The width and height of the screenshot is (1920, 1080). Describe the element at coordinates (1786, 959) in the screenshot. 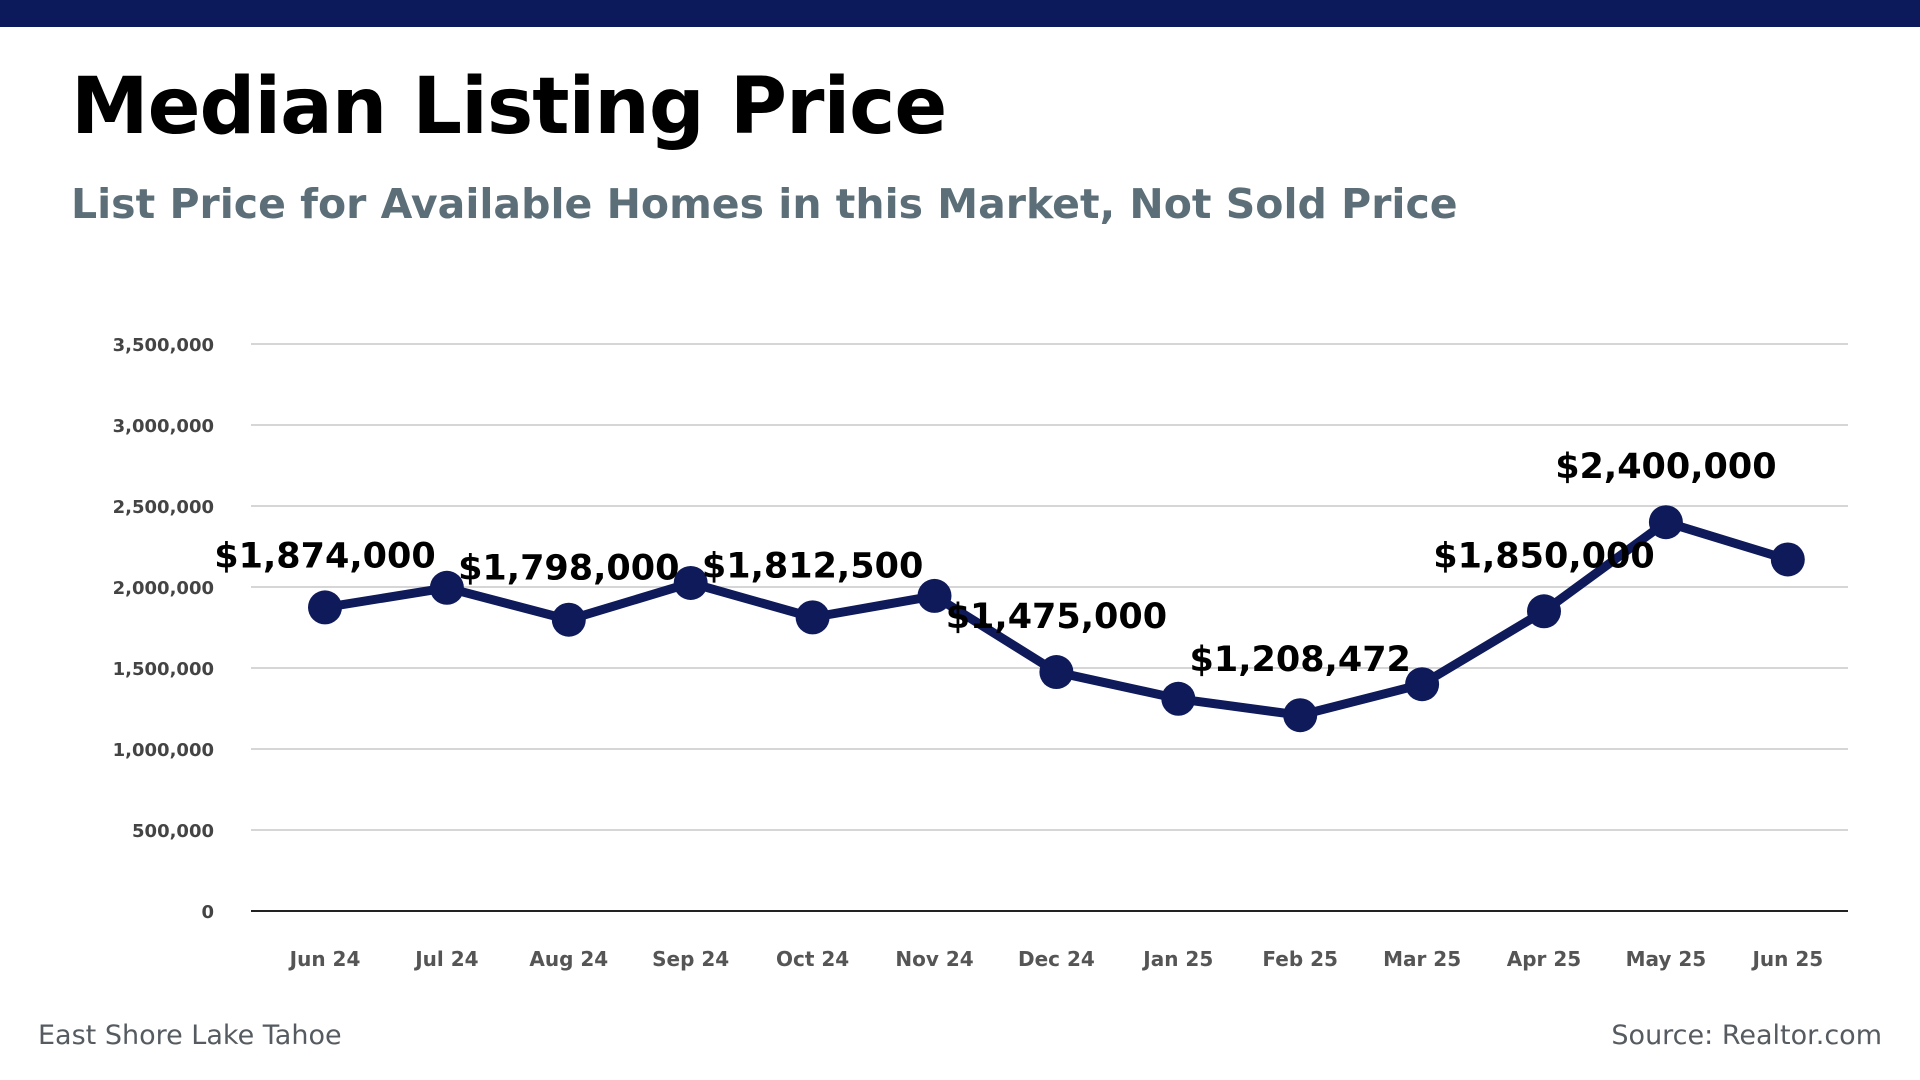

I see `x-tick-label: Jun 25` at that location.